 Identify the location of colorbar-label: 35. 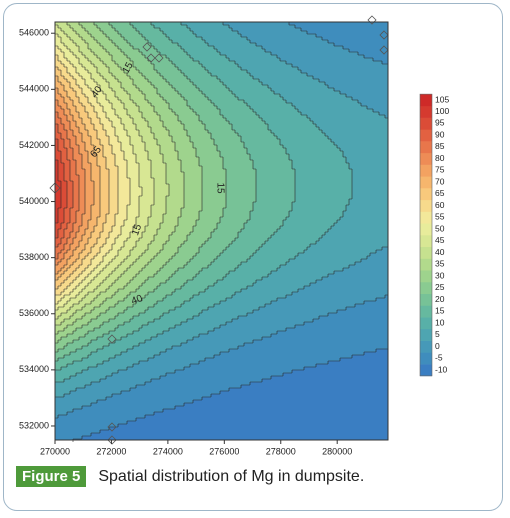
(440, 264).